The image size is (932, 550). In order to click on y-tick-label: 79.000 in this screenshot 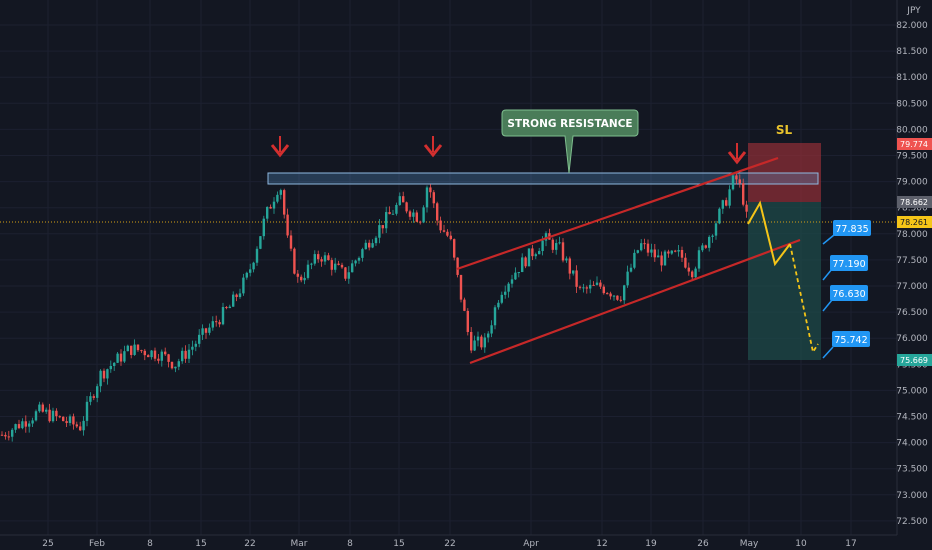, I will do `click(912, 183)`.